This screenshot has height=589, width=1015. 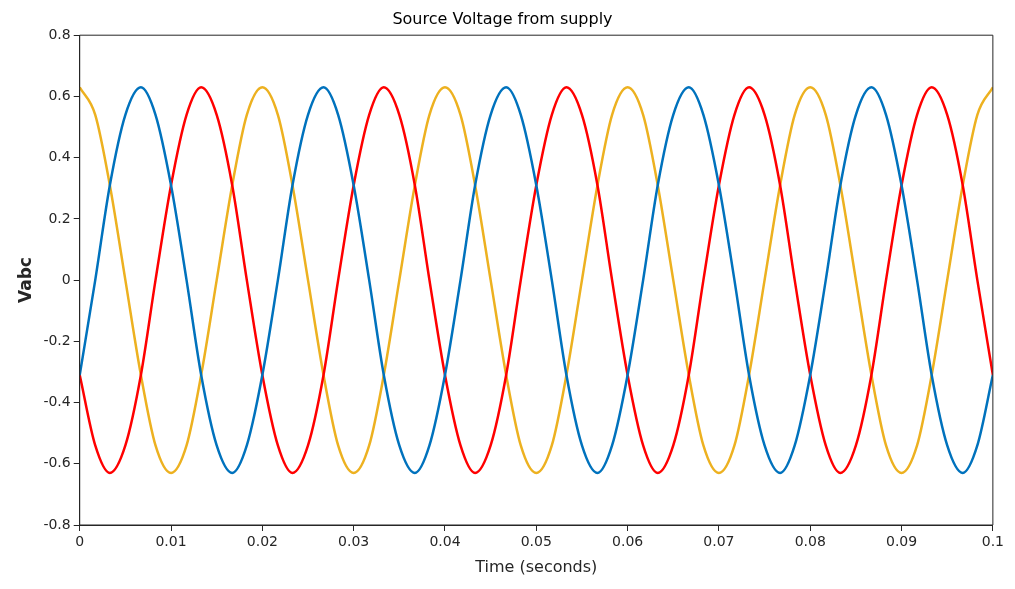 What do you see at coordinates (57, 523) in the screenshot?
I see `y-tick-label: -0.8` at bounding box center [57, 523].